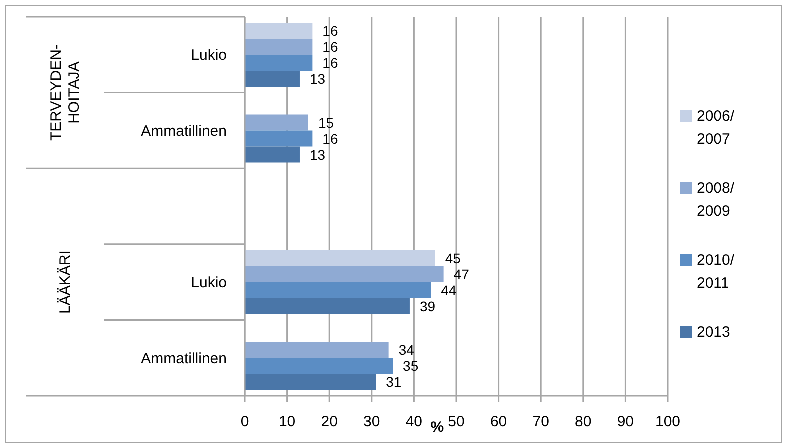 This screenshot has width=787, height=448. I want to click on x-tick-label: 60, so click(499, 422).